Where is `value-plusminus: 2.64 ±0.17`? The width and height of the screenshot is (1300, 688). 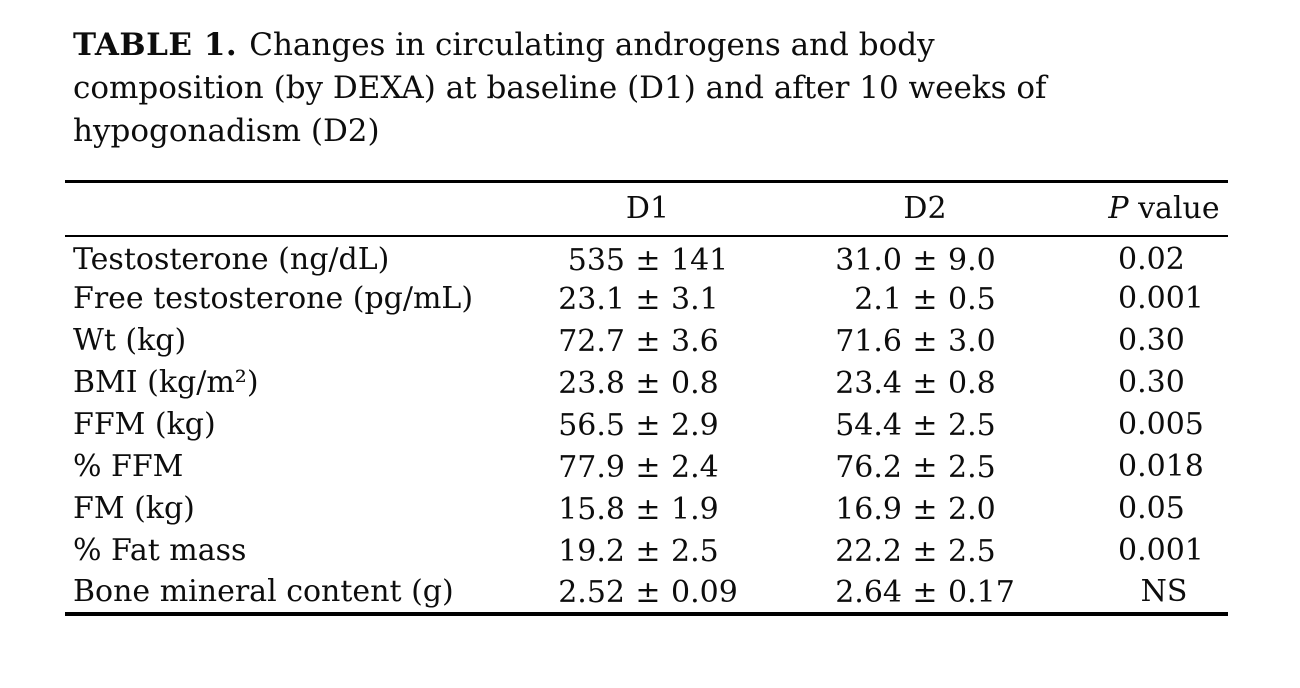 value-plusminus: 2.64 ±0.17 is located at coordinates (925, 592).